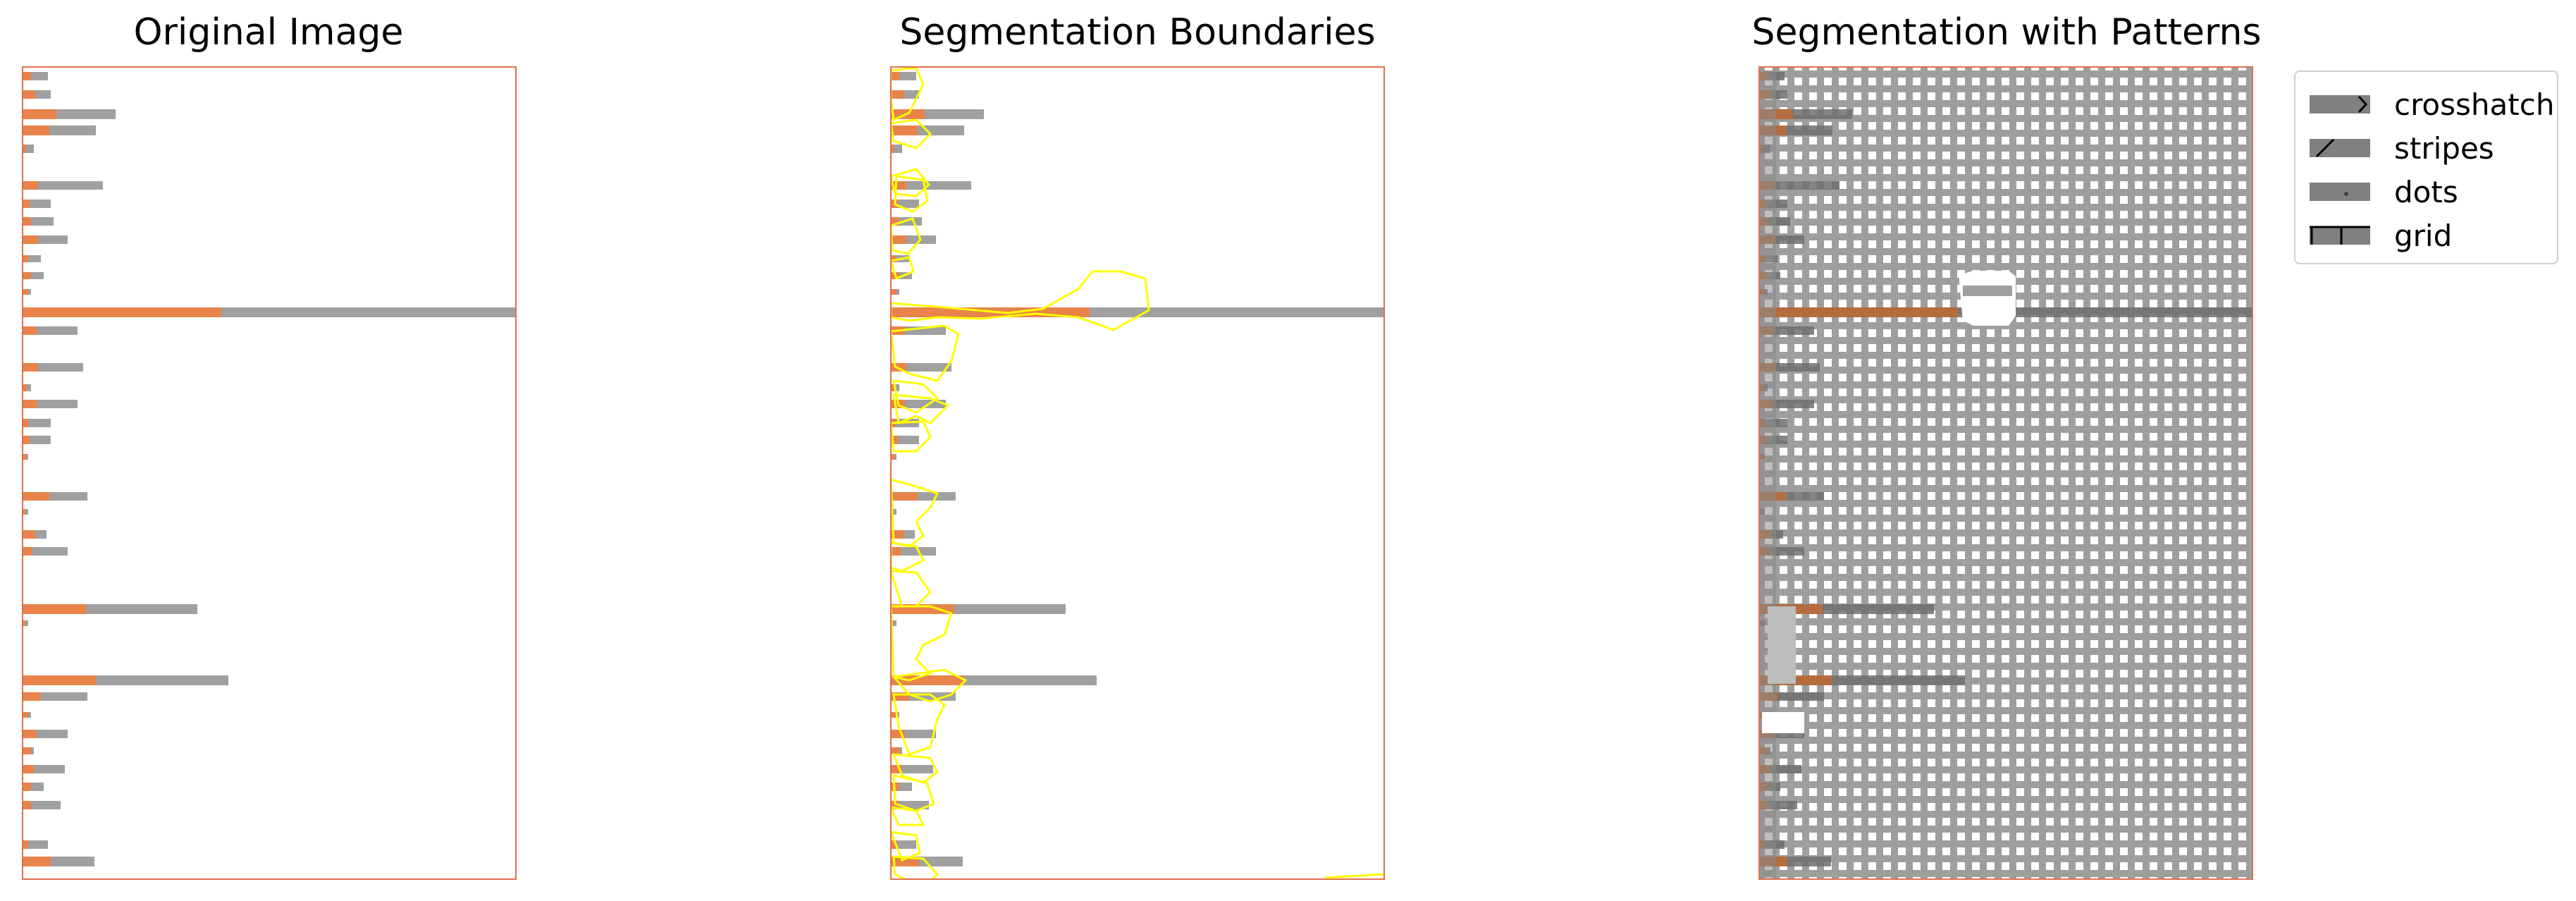  What do you see at coordinates (268, 32) in the screenshot?
I see `panel-title-original: Original Image` at bounding box center [268, 32].